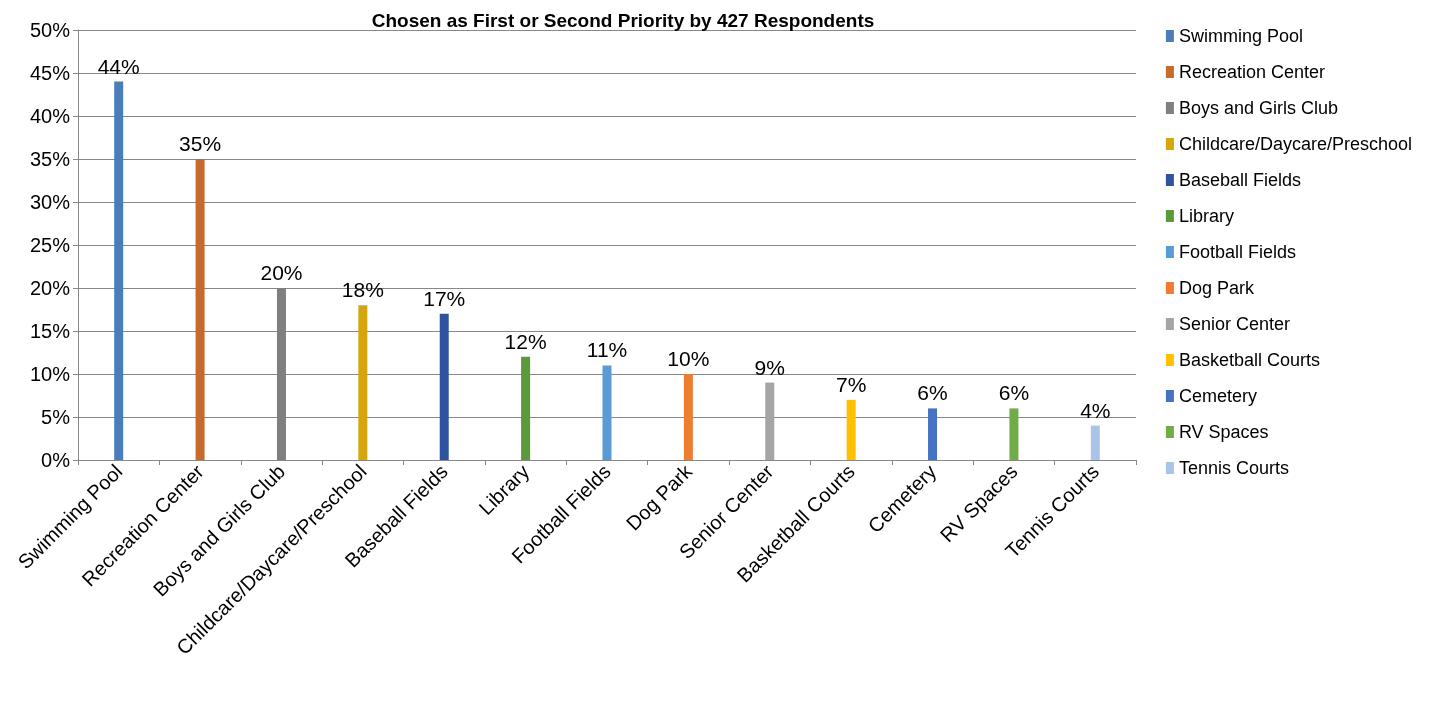 The width and height of the screenshot is (1429, 724). Describe the element at coordinates (623, 20) in the screenshot. I see `chart-title: Chosen as First or Second Priority by 427 Respondents` at that location.